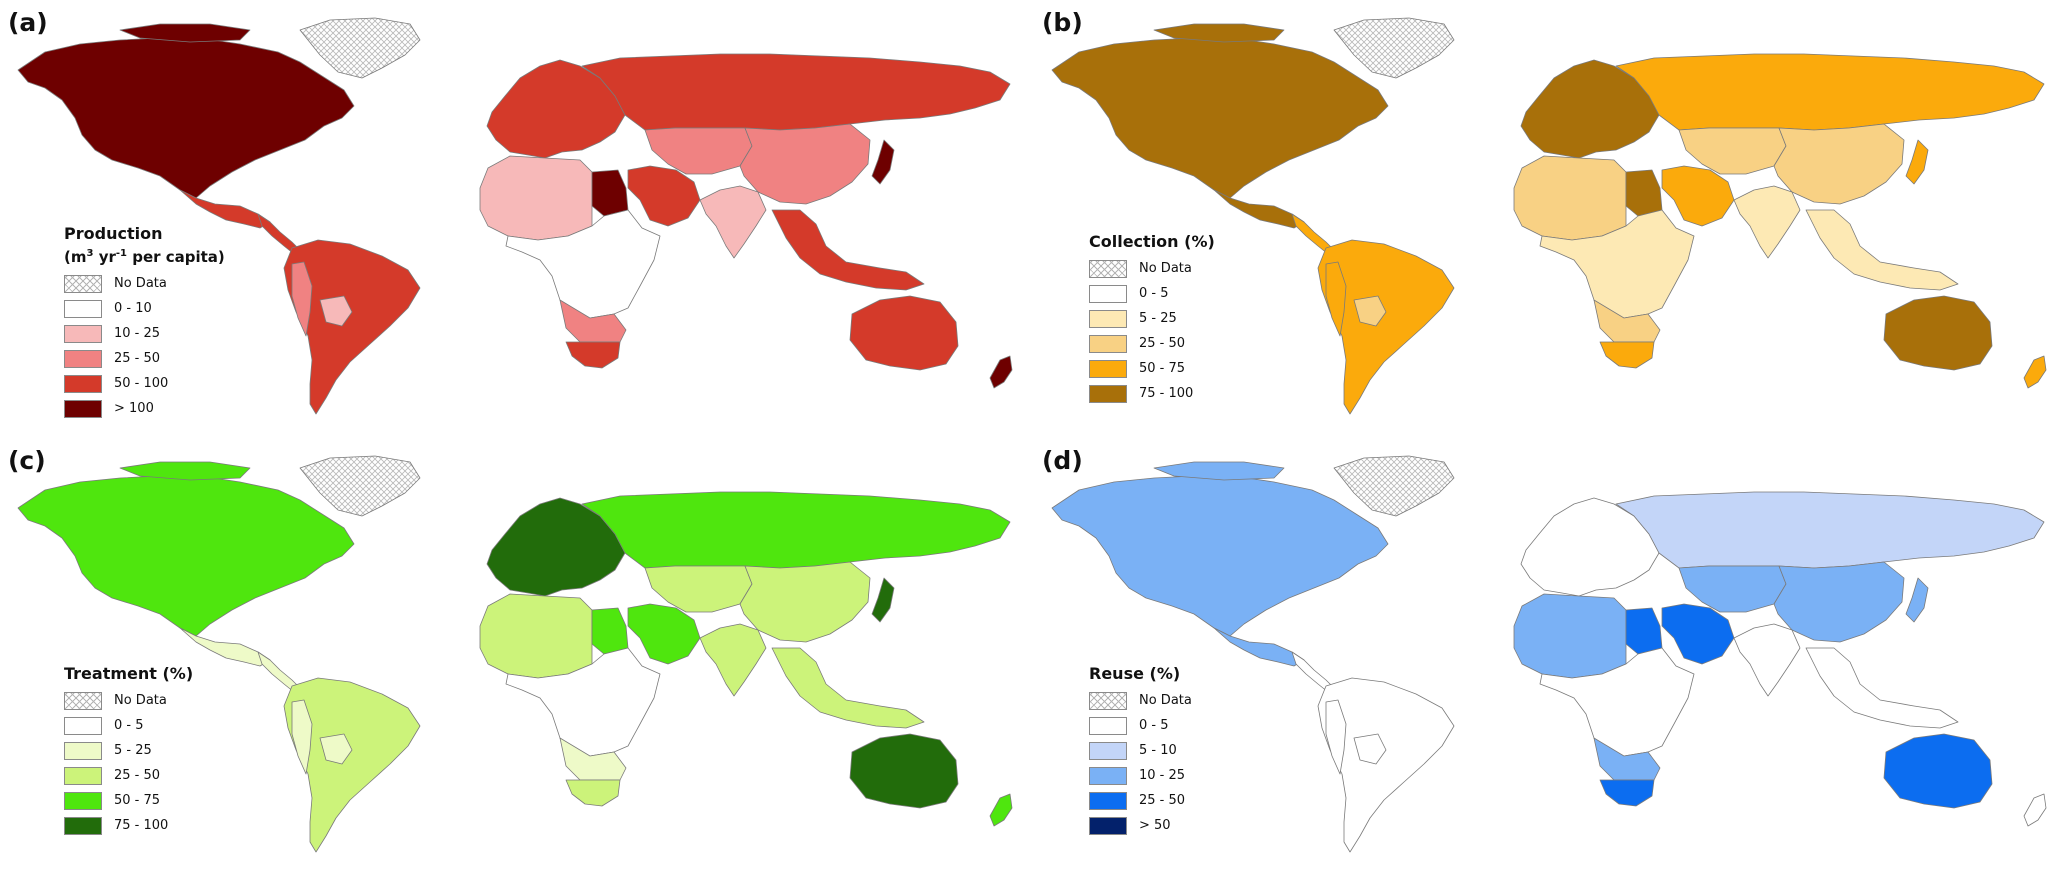 This screenshot has width=2067, height=875. I want to click on legend-items-b: No Data 0 - 5 5 - 25 25 - 50 50 - 75 75 - 100, so click(1152, 331).